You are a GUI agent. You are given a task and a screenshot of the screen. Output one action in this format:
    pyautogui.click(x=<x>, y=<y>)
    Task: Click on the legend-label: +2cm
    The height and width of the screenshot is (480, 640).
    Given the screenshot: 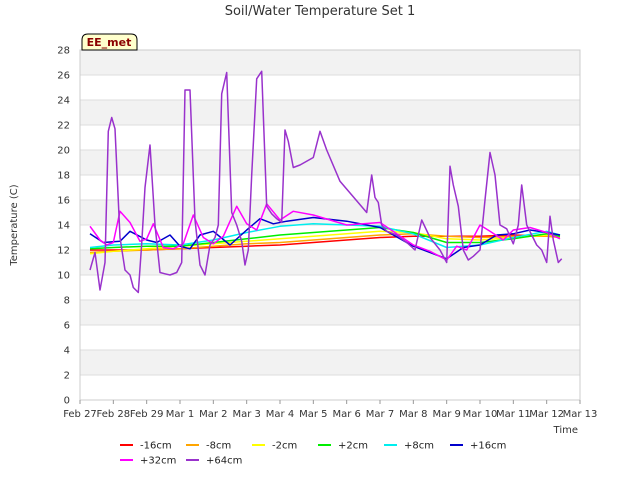 What is the action you would take?
    pyautogui.click(x=353, y=446)
    